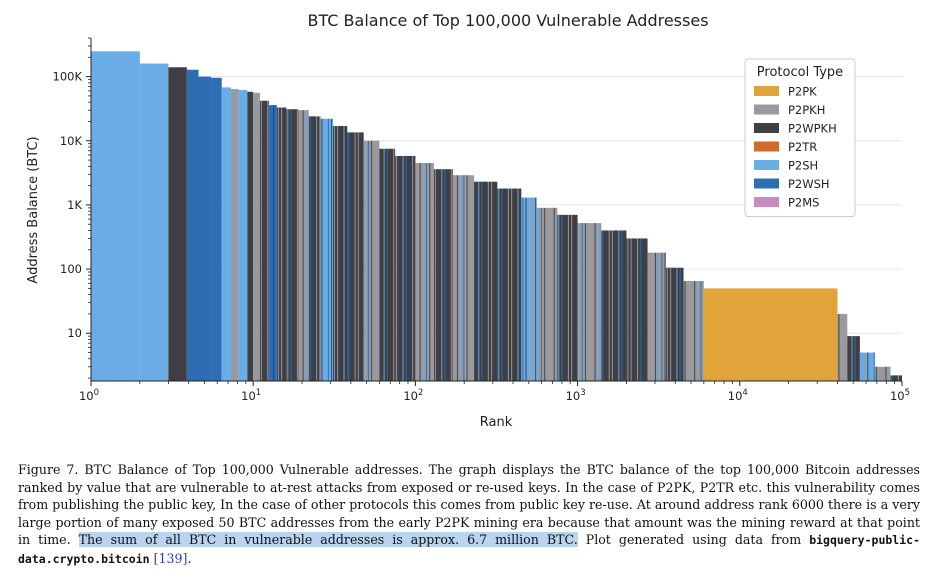 Image resolution: width=933 pixels, height=588 pixels. I want to click on x-axis-label: Rank, so click(496, 422).